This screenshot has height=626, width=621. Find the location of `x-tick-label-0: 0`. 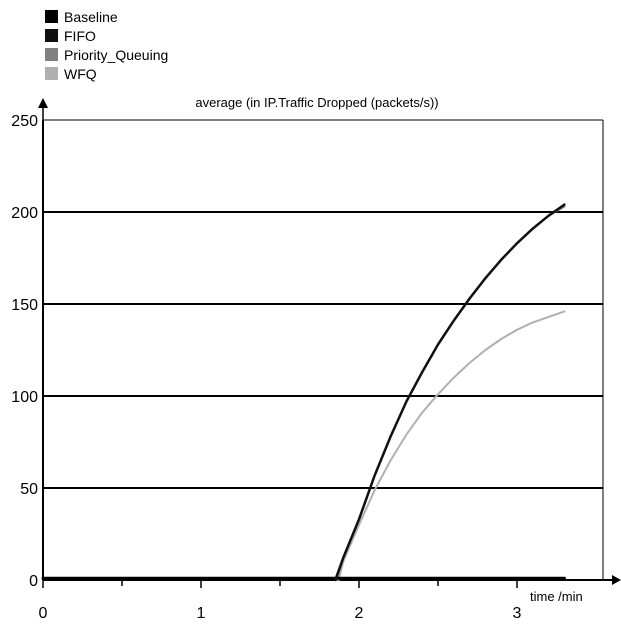

x-tick-label-0: 0 is located at coordinates (43, 613).